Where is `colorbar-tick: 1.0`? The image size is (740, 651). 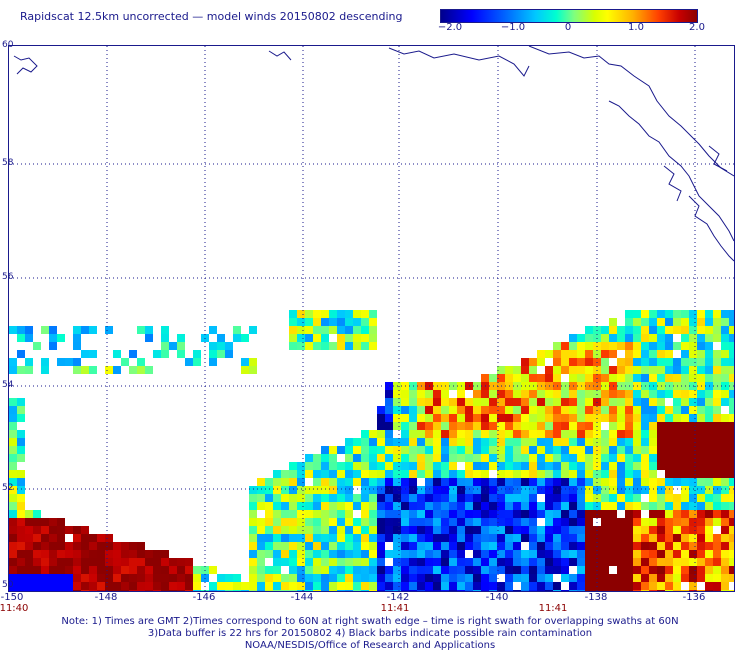
colorbar-tick: 1.0 is located at coordinates (636, 27).